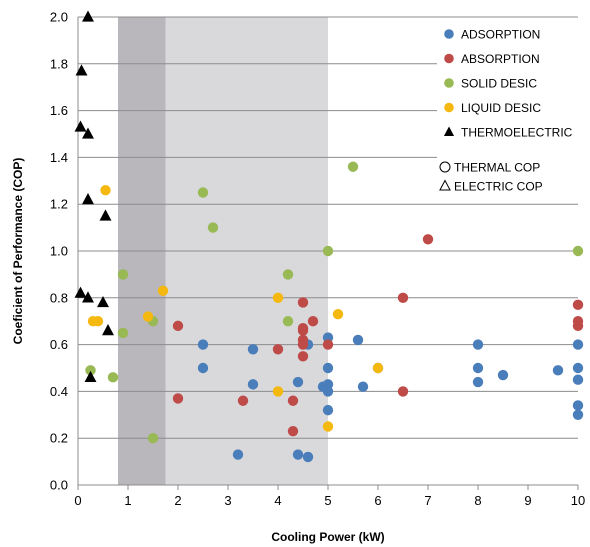 Image resolution: width=590 pixels, height=547 pixels. What do you see at coordinates (227, 500) in the screenshot?
I see `x-tick-label: 3` at bounding box center [227, 500].